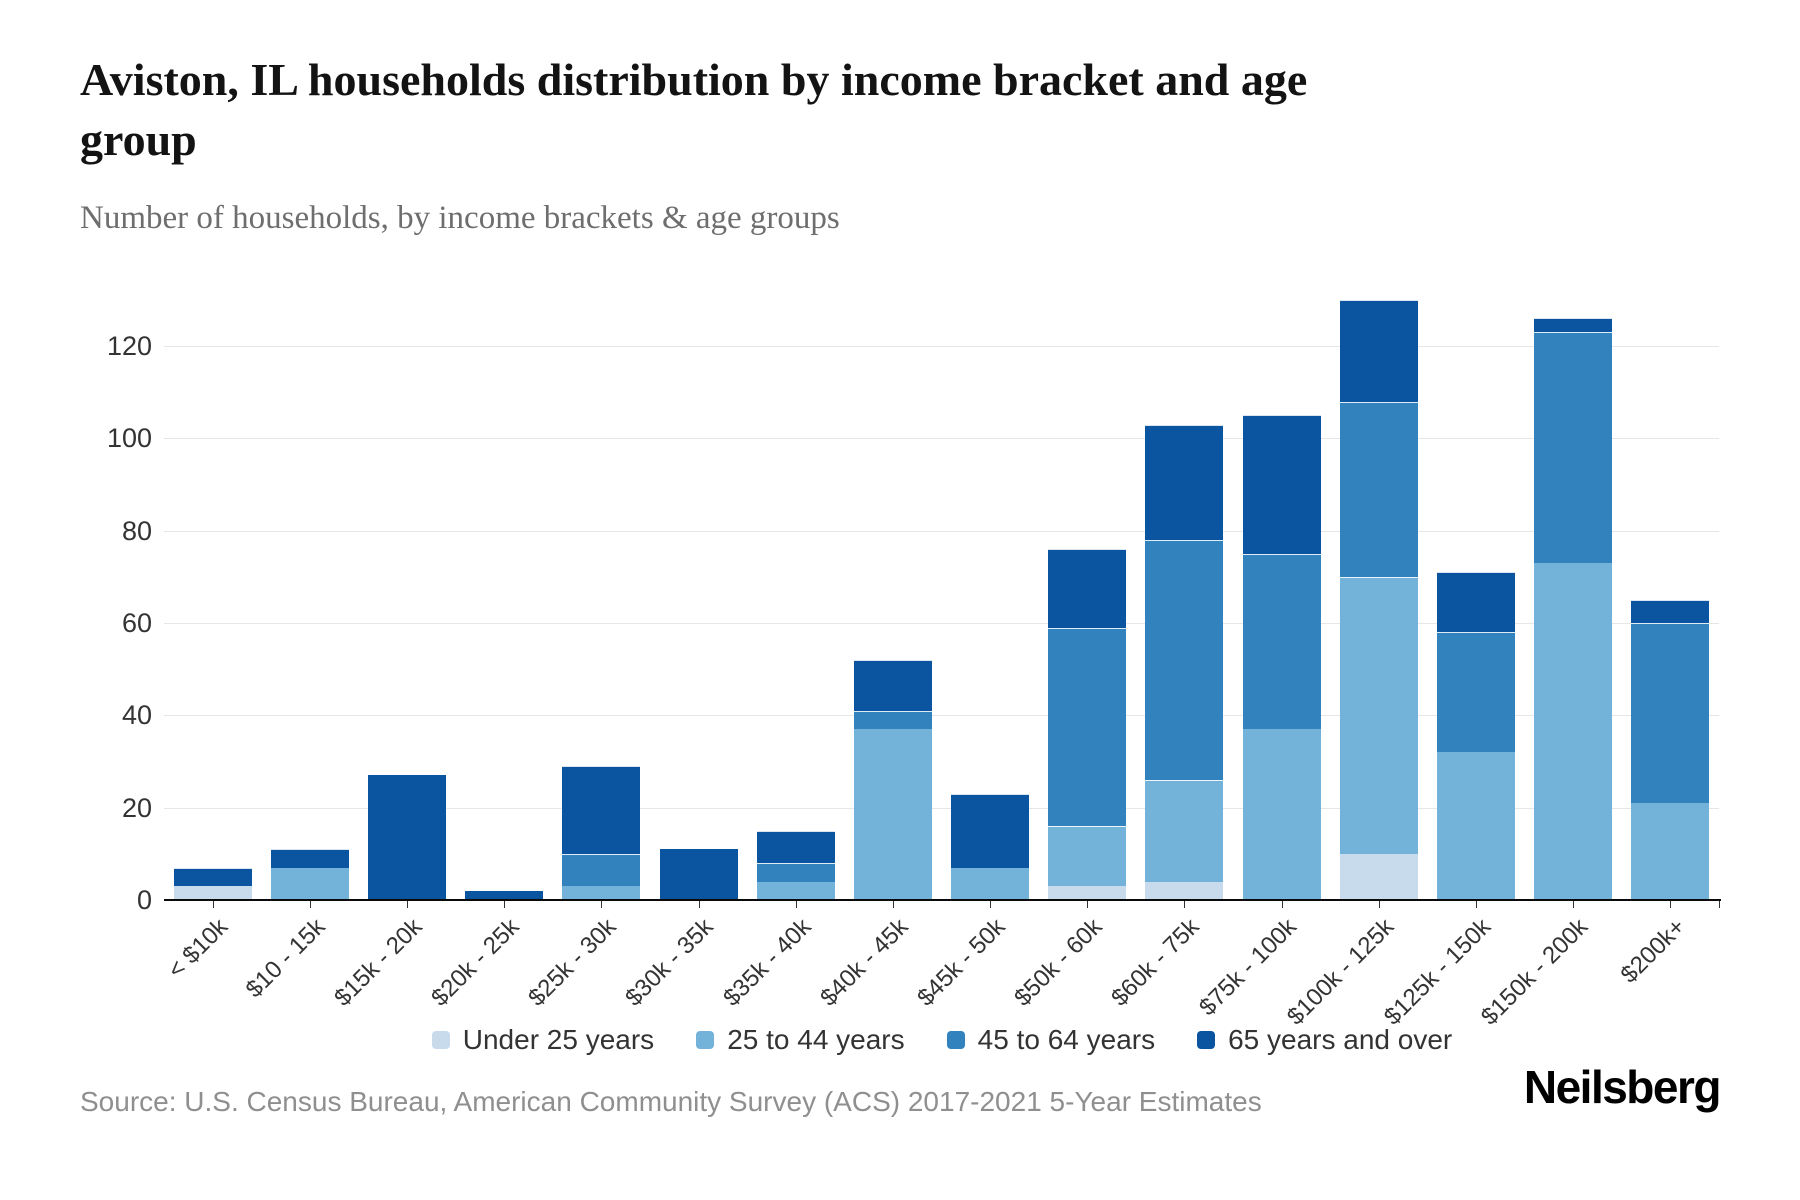  What do you see at coordinates (144, 900) in the screenshot?
I see `y-axis-tick-label: 0` at bounding box center [144, 900].